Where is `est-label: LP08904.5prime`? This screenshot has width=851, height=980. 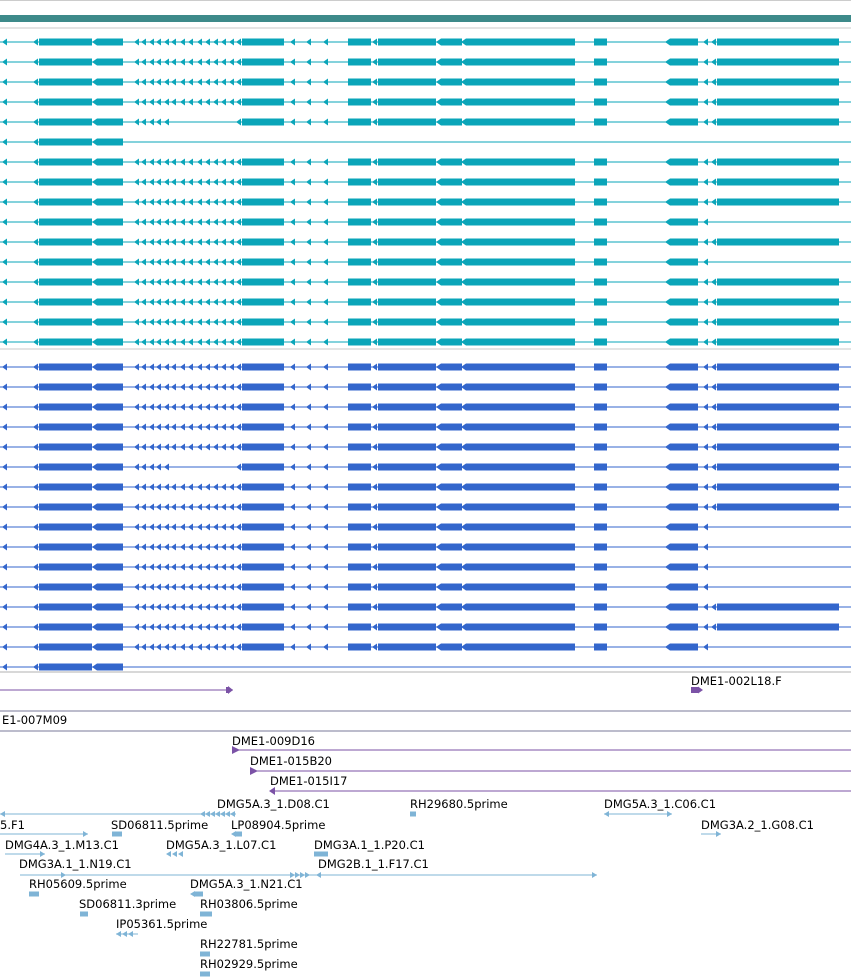
est-label: LP08904.5prime is located at coordinates (278, 825).